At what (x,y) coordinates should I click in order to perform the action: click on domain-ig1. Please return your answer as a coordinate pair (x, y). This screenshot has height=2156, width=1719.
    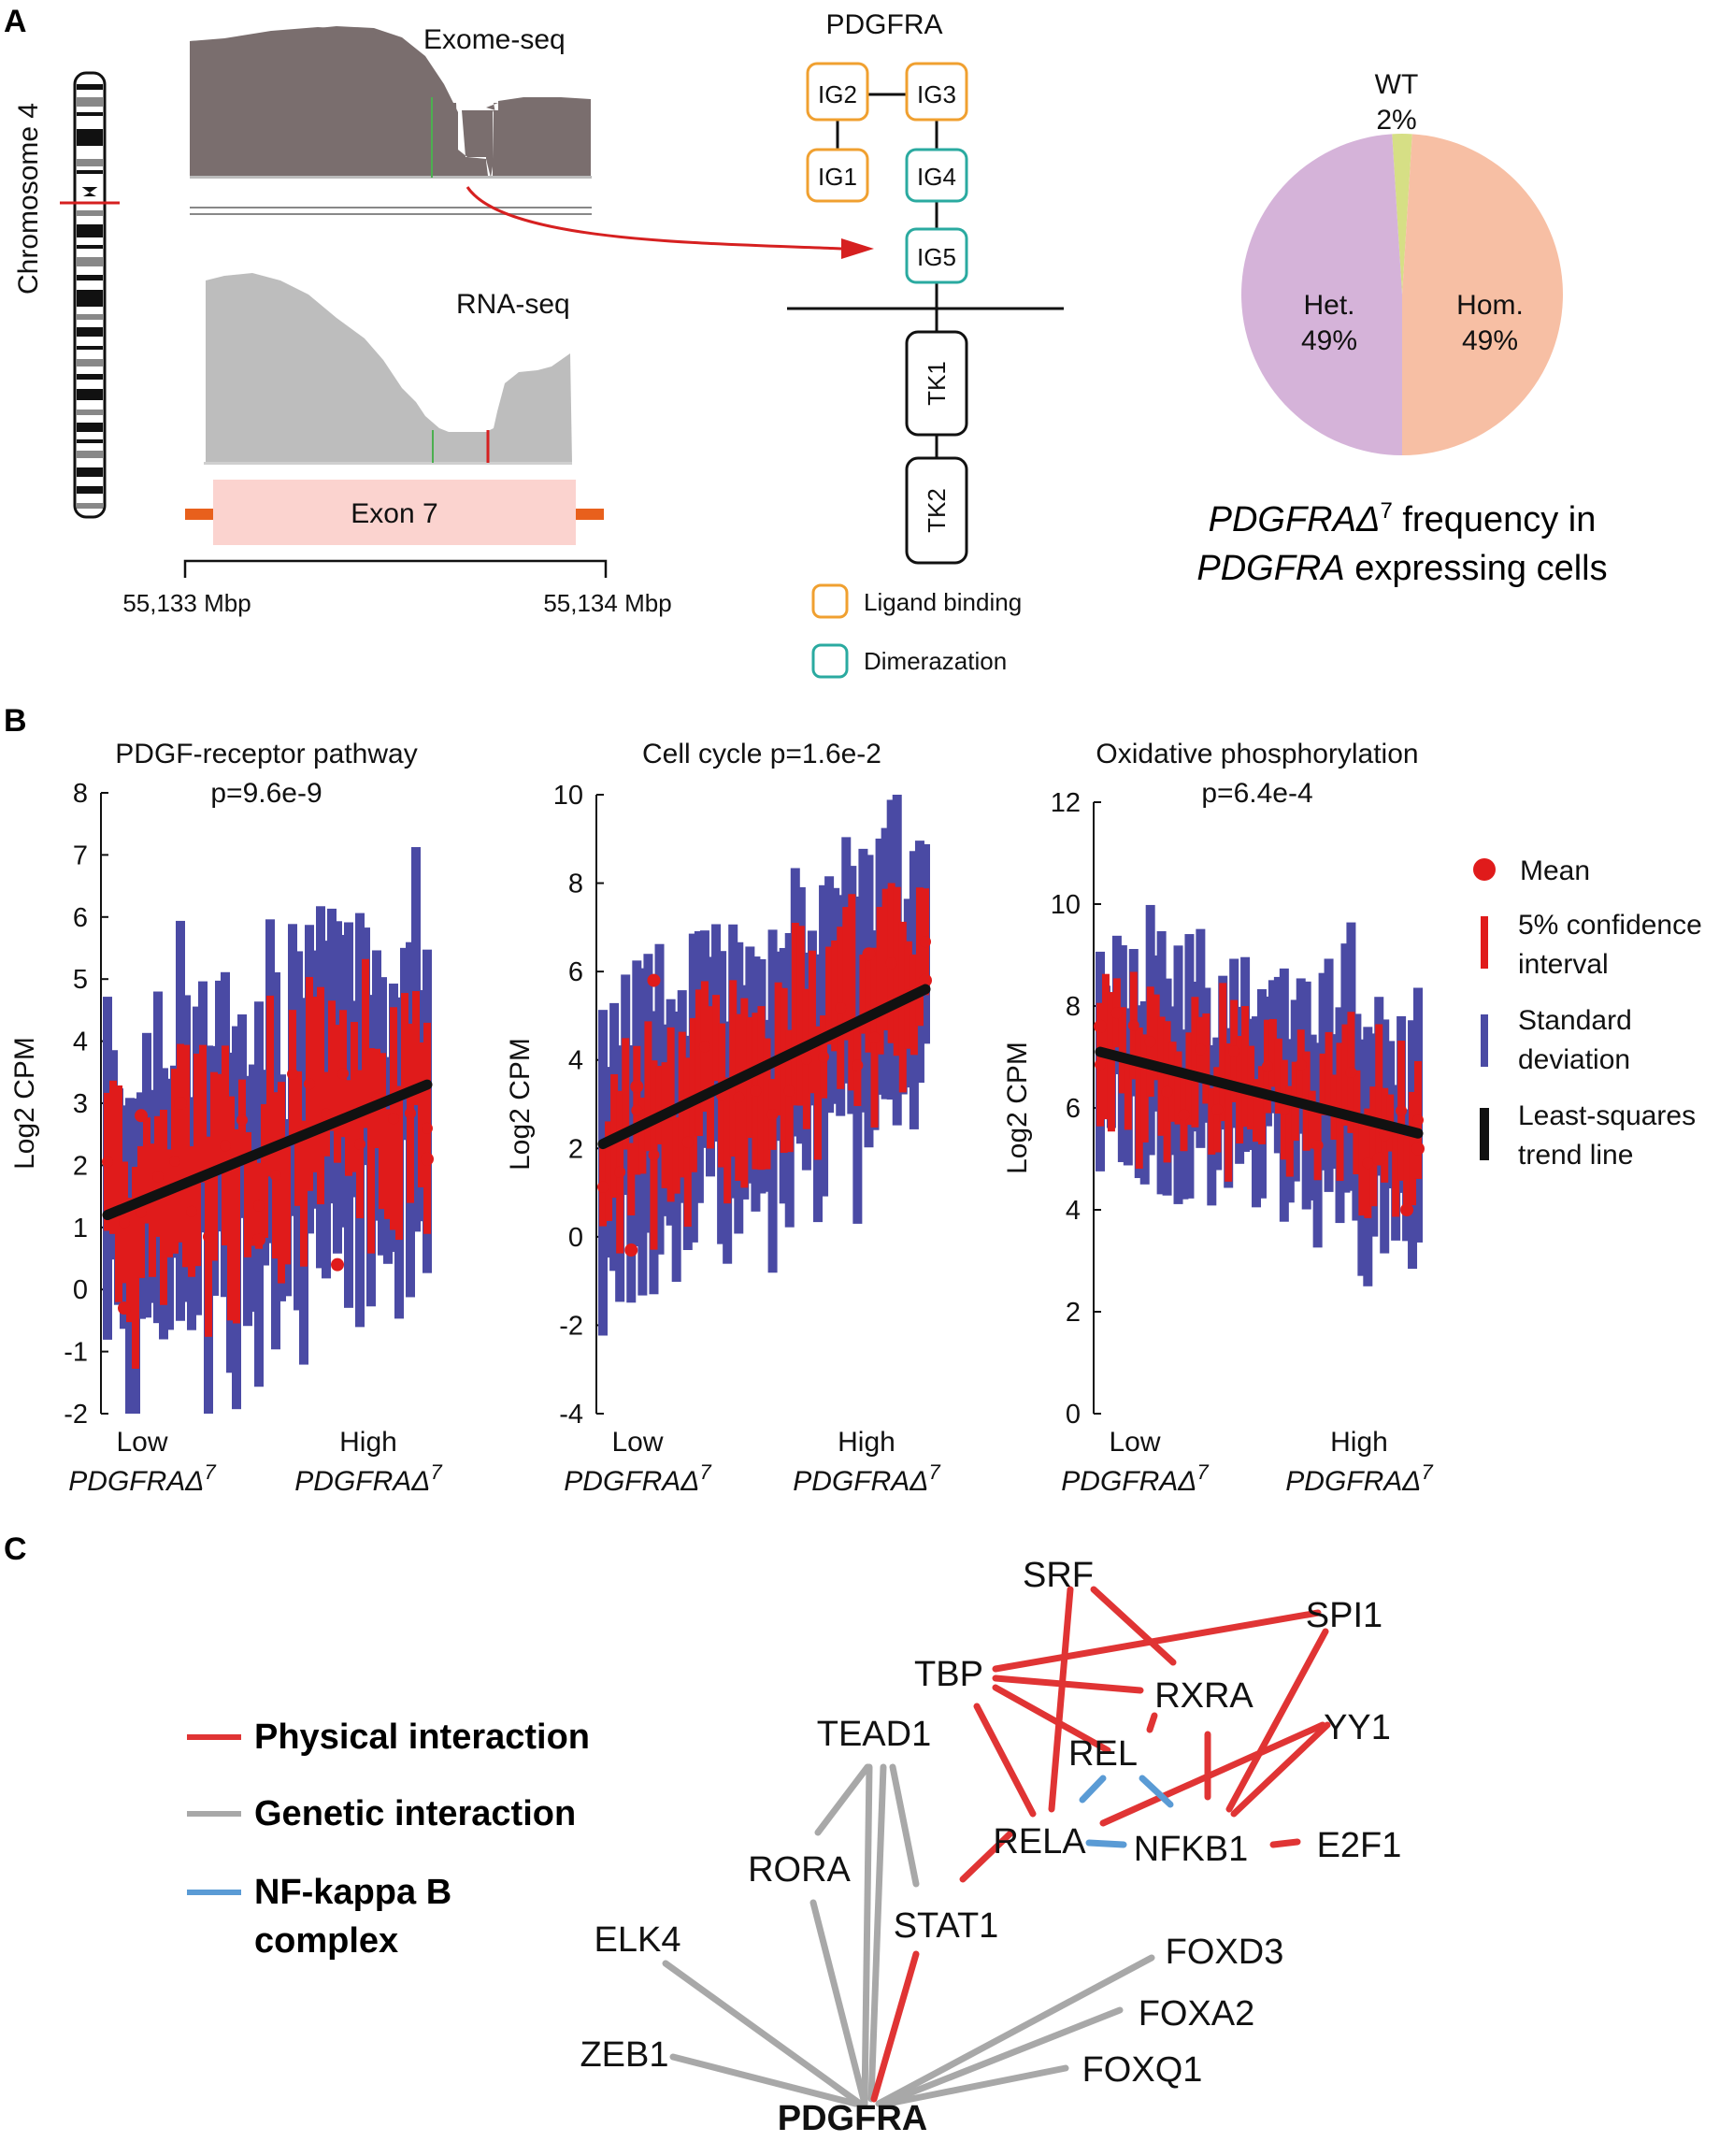
    Looking at the image, I should click on (837, 176).